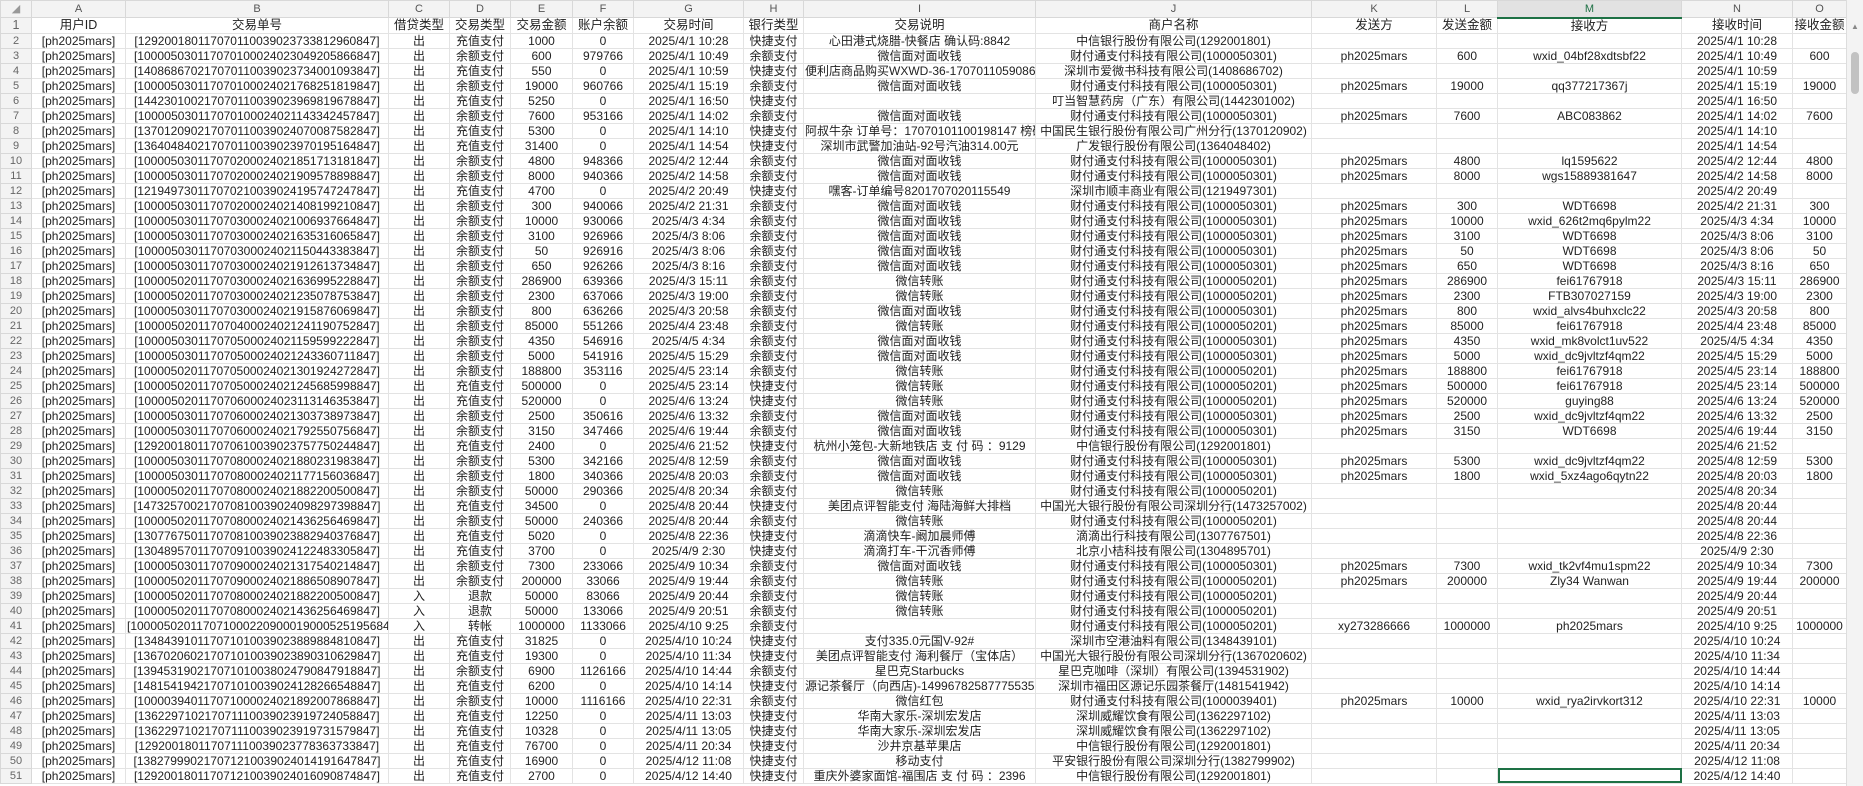 Image resolution: width=1863 pixels, height=786 pixels. Describe the element at coordinates (1737, 340) in the screenshot. I see `cell-n: 2025/4/5 4:34` at that location.